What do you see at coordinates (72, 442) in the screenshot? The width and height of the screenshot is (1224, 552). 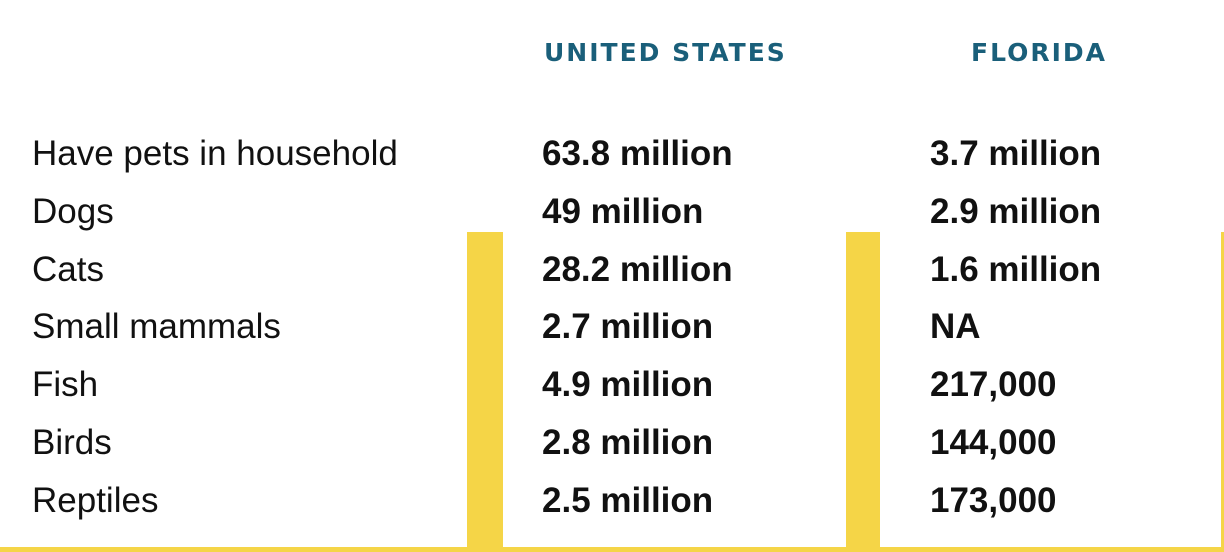 I see `row-label: Birds` at bounding box center [72, 442].